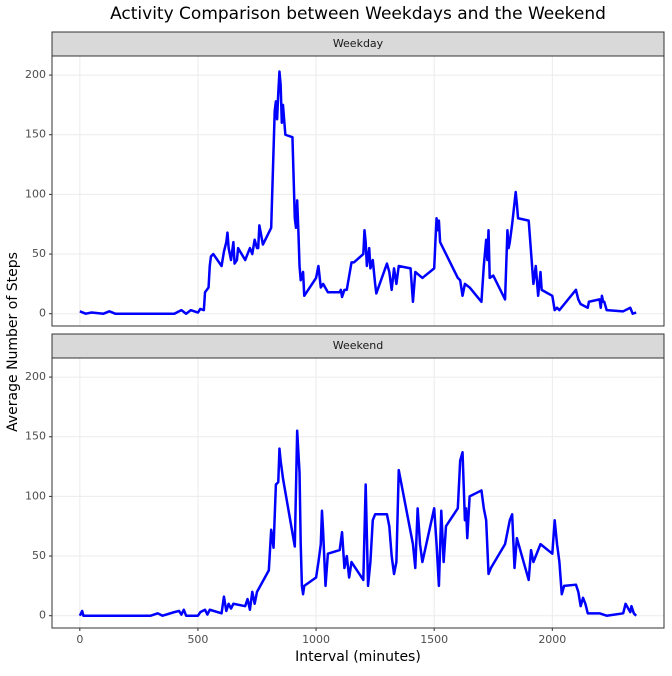 This screenshot has height=676, width=672. I want to click on facet-label: Weekday, so click(358, 43).